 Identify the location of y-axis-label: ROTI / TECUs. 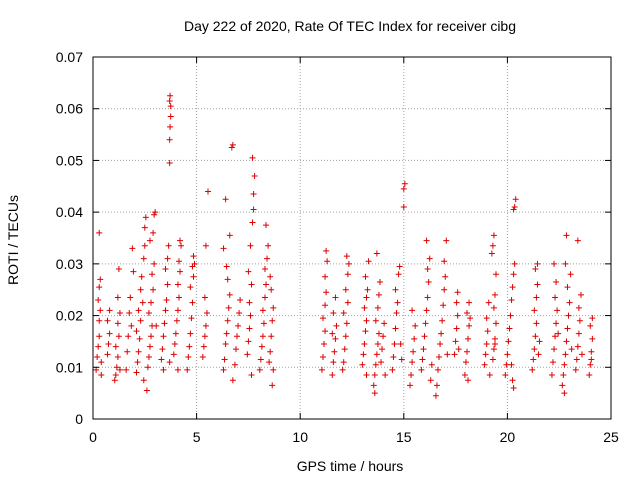
(13, 240).